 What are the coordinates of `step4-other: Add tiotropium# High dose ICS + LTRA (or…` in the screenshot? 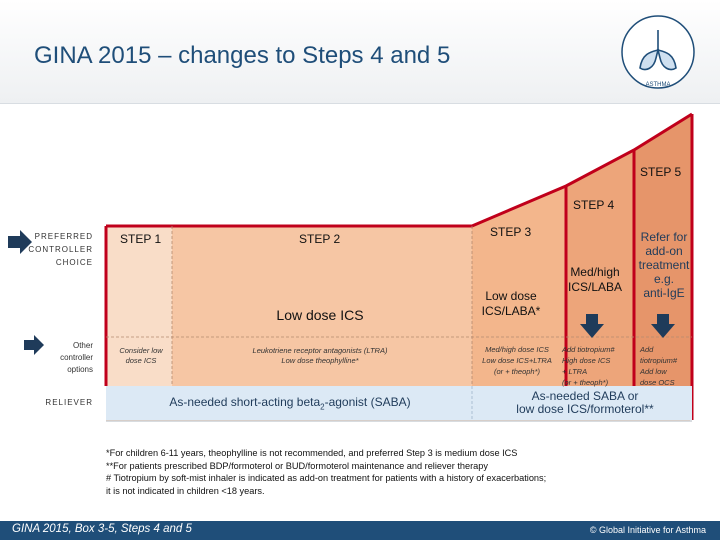 It's located at (588, 366).